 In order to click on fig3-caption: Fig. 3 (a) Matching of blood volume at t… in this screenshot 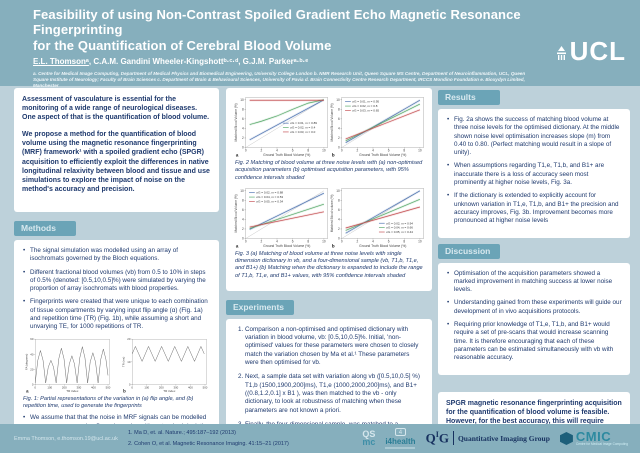, I will do `click(329, 264)`.